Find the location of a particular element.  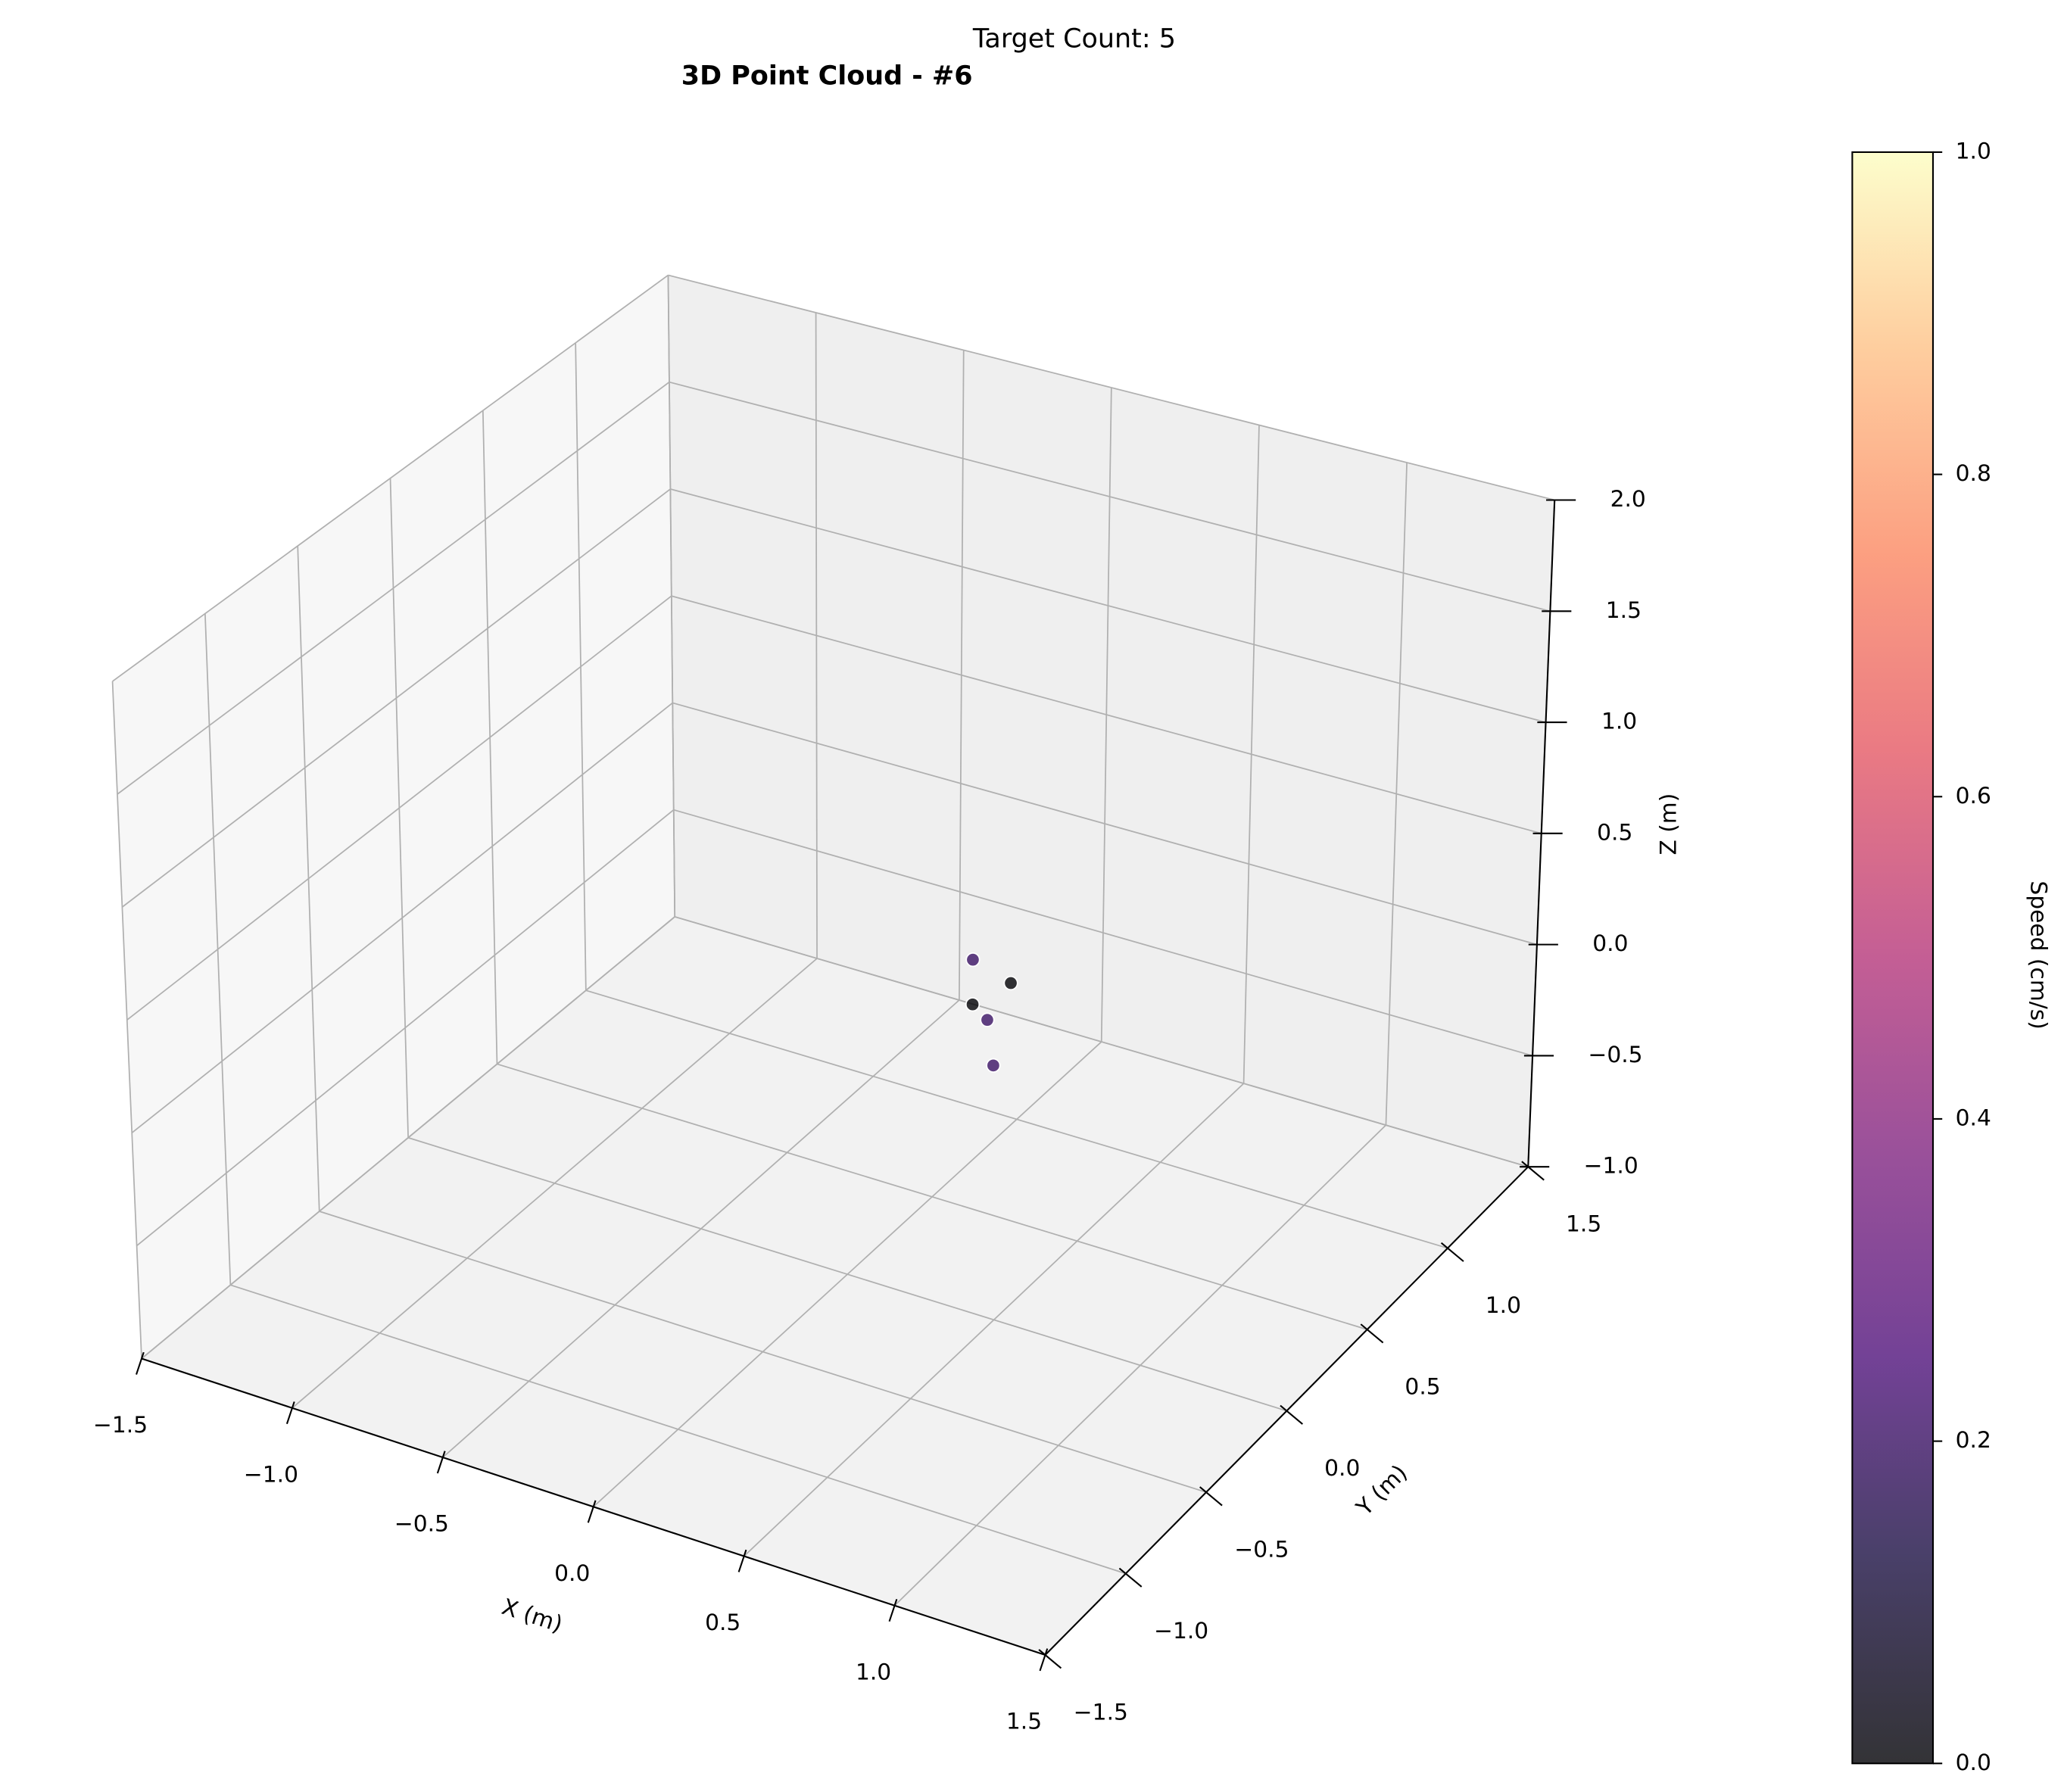

x-tick-label: 0.0 is located at coordinates (572, 1574).